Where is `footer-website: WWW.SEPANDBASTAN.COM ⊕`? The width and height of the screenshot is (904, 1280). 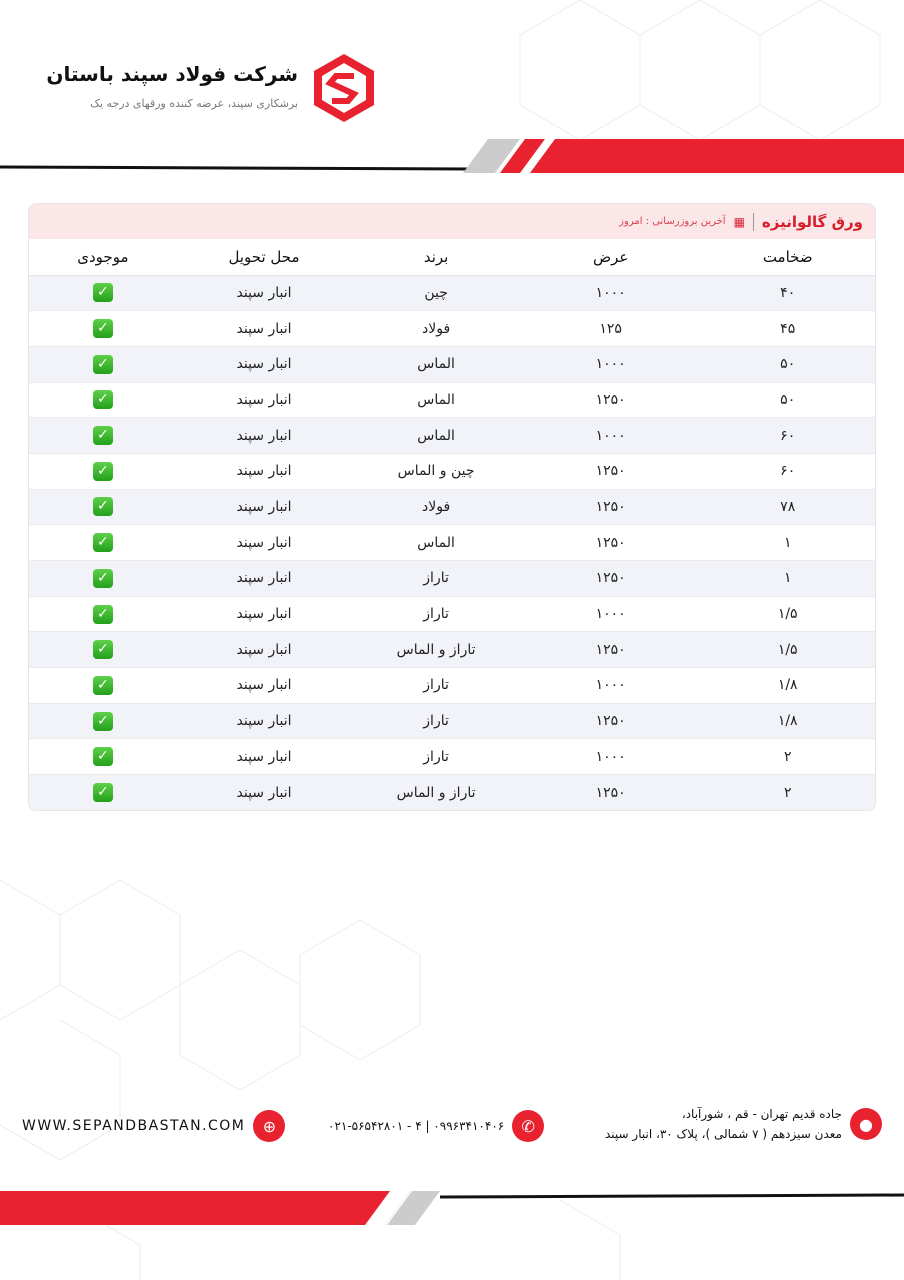
footer-website: WWW.SEPANDBASTAN.COM ⊕ is located at coordinates (154, 1126).